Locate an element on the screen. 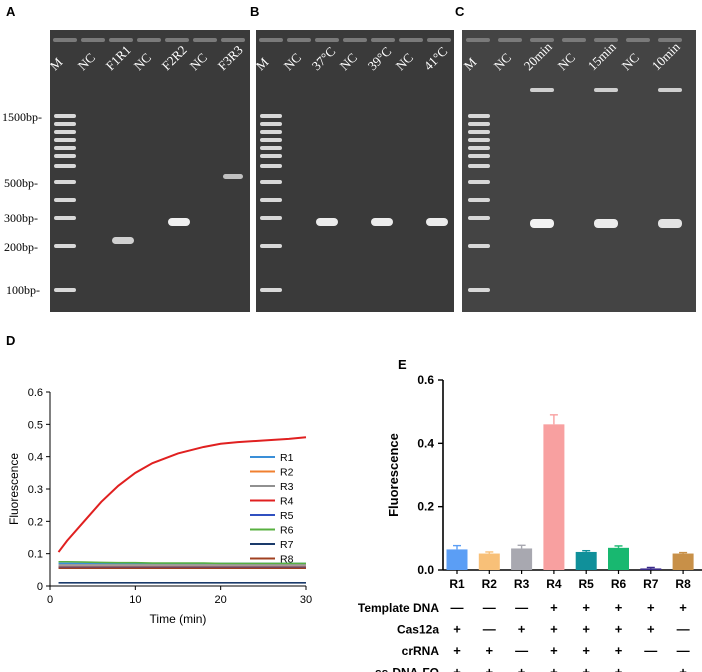 The image size is (702, 672). panel-label-b: B is located at coordinates (255, 11).